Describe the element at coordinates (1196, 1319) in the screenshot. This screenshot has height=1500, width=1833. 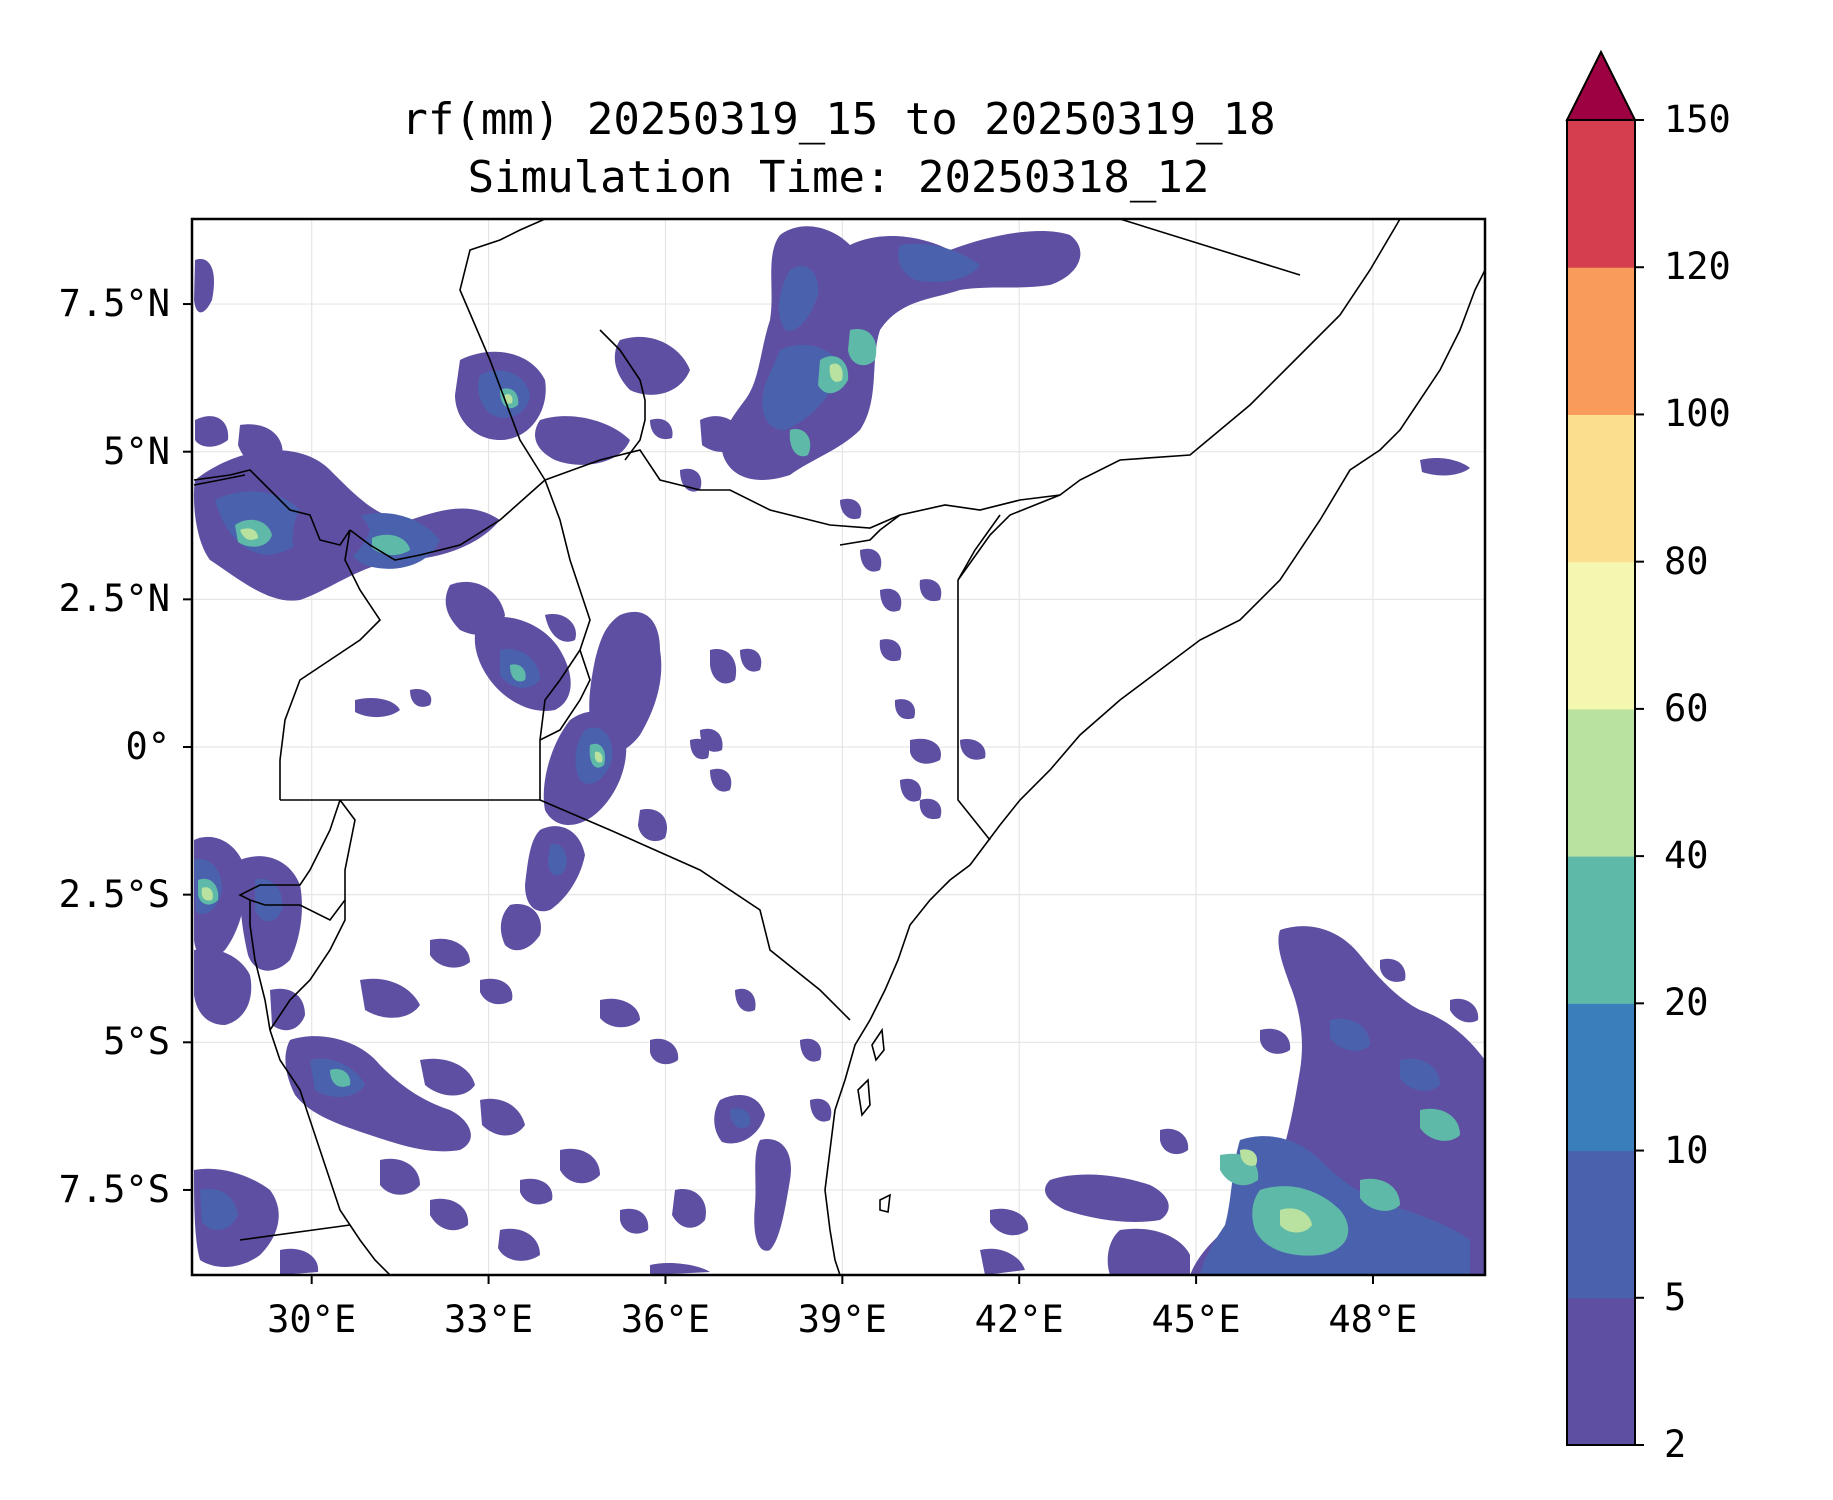
I see `x-tick-label: 45°E` at that location.